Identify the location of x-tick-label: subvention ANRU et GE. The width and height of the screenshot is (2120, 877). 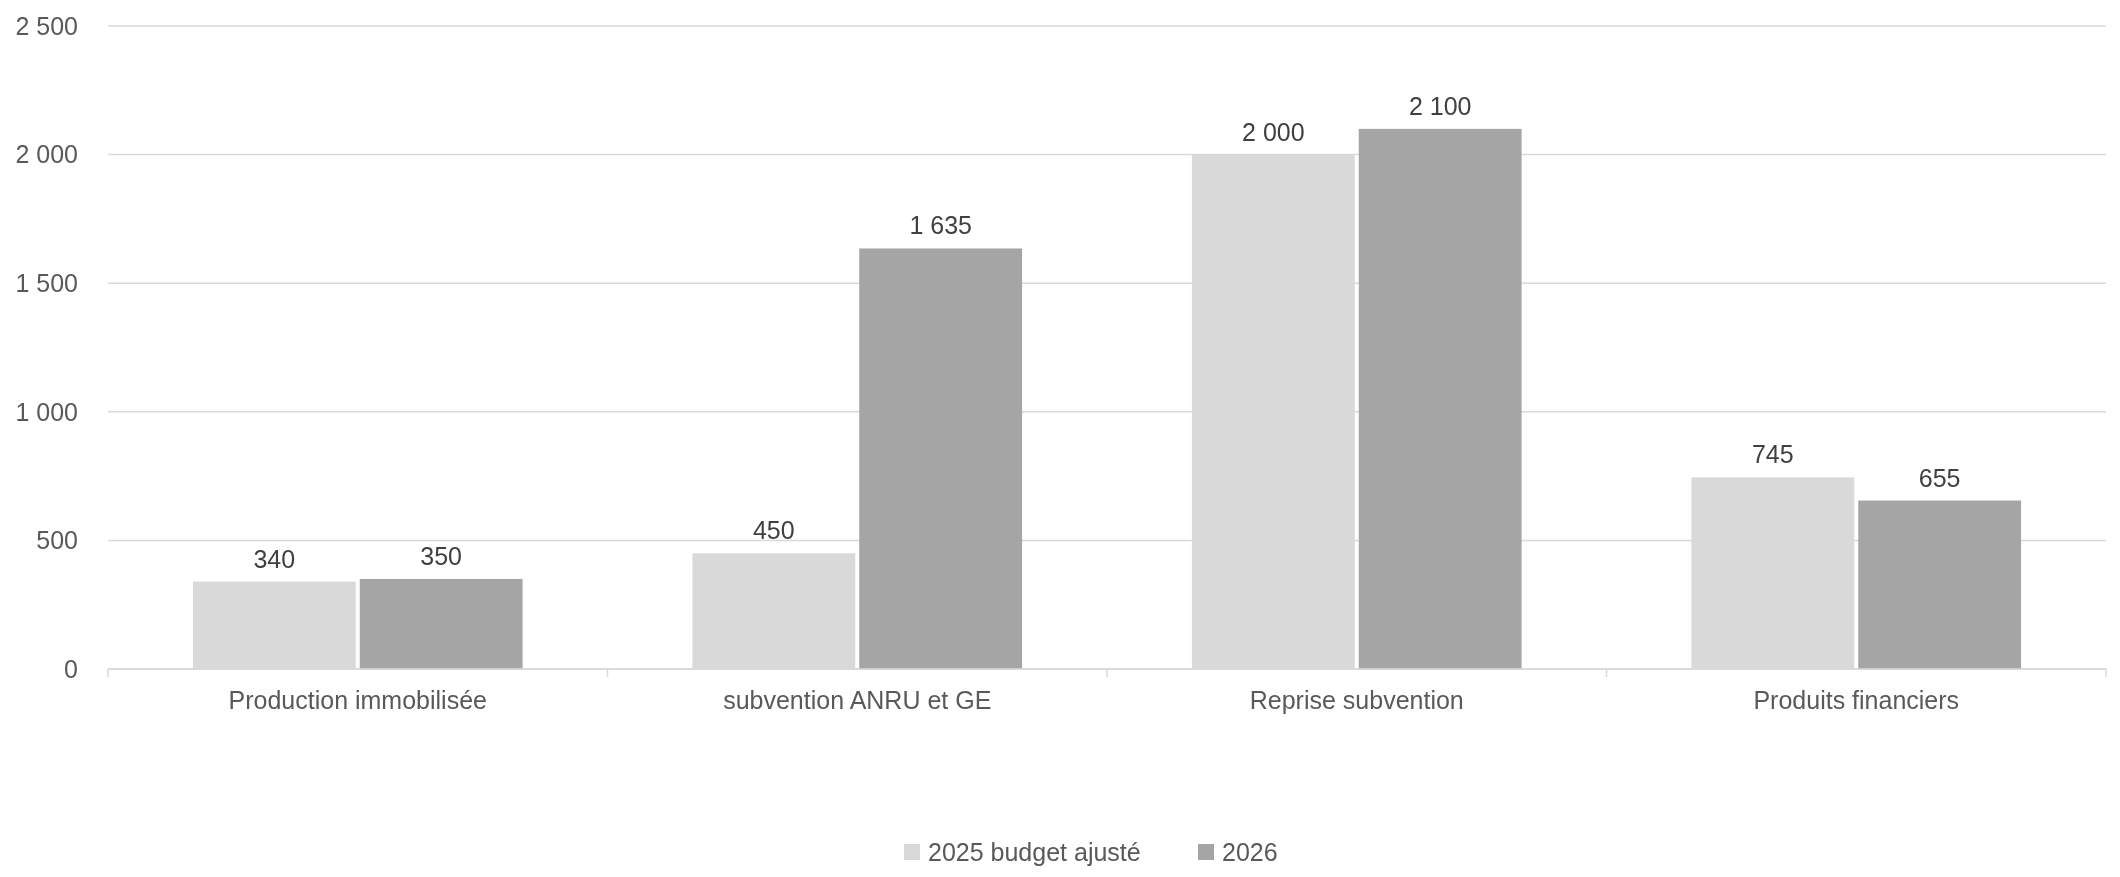
(857, 700).